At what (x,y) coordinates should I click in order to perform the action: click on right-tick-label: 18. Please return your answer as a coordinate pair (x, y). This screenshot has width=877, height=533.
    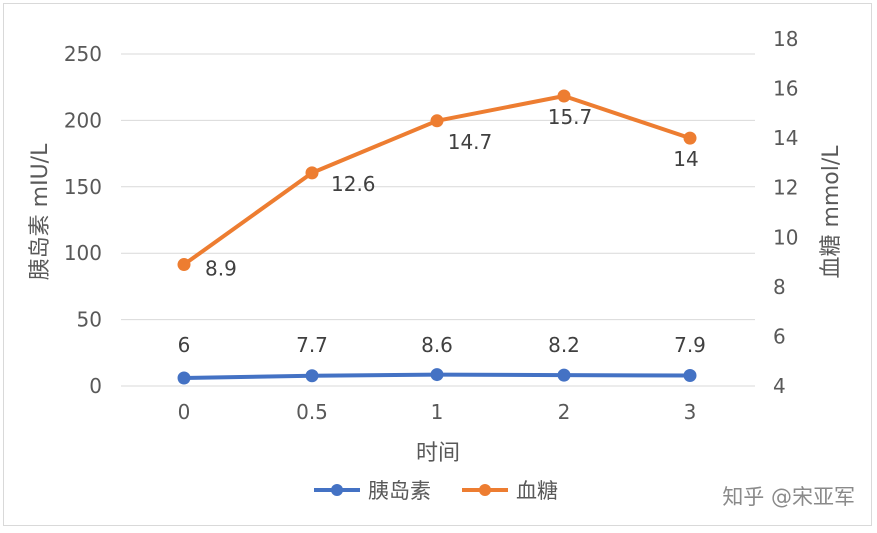
    Looking at the image, I should click on (785, 39).